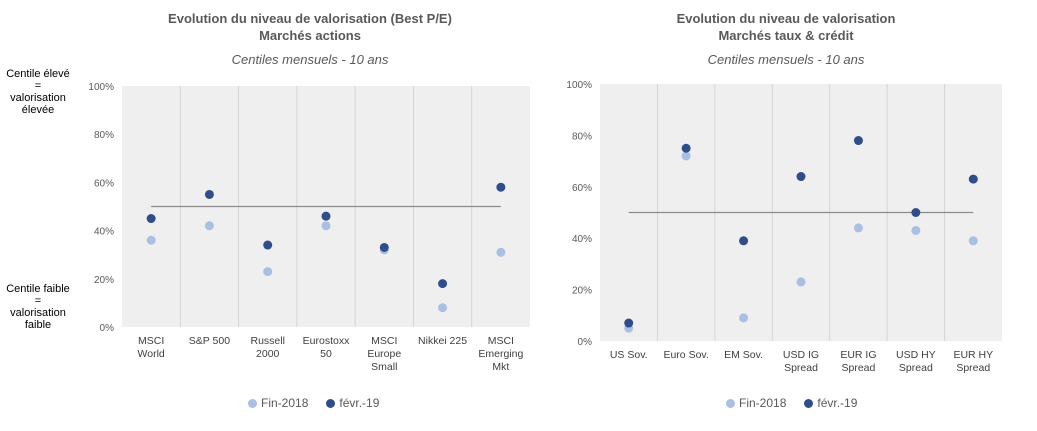  What do you see at coordinates (786, 35) in the screenshot?
I see `right-title-line2: Marchés taux & crédit` at bounding box center [786, 35].